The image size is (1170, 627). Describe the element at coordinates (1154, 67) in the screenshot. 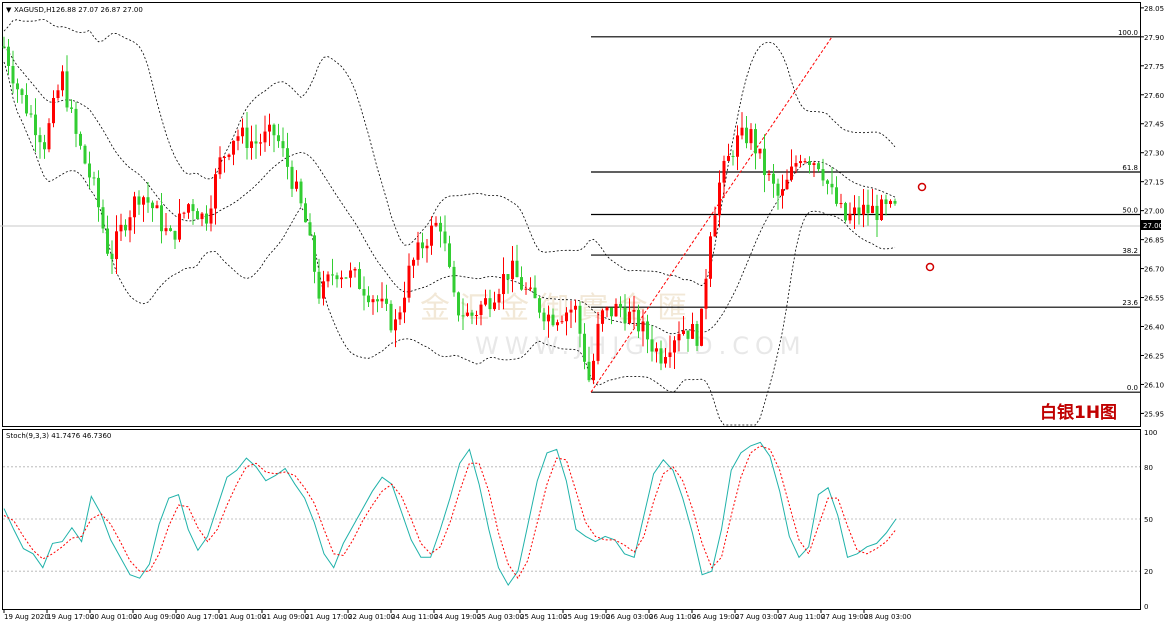

I see `price-tick-label: 27.75` at that location.